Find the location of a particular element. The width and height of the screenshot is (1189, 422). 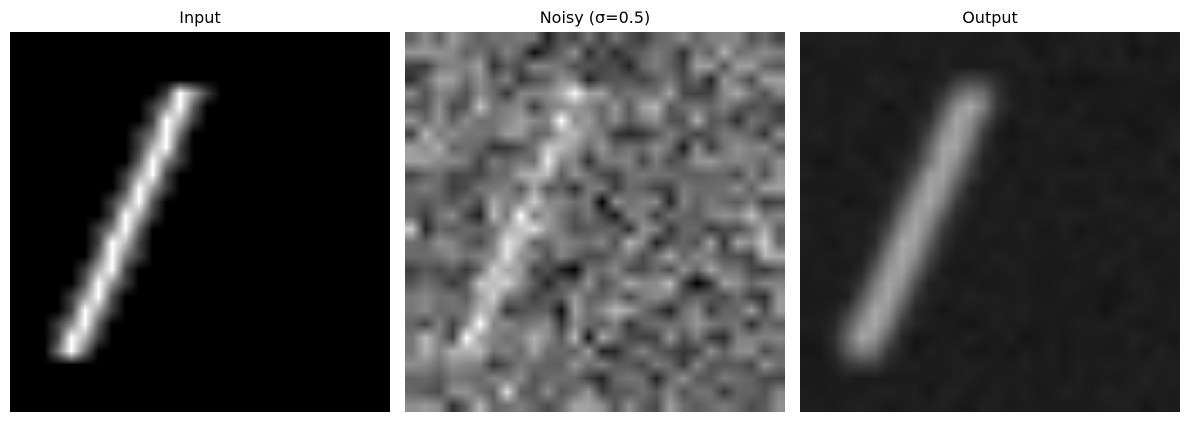

output-title: Output is located at coordinates (990, 17).